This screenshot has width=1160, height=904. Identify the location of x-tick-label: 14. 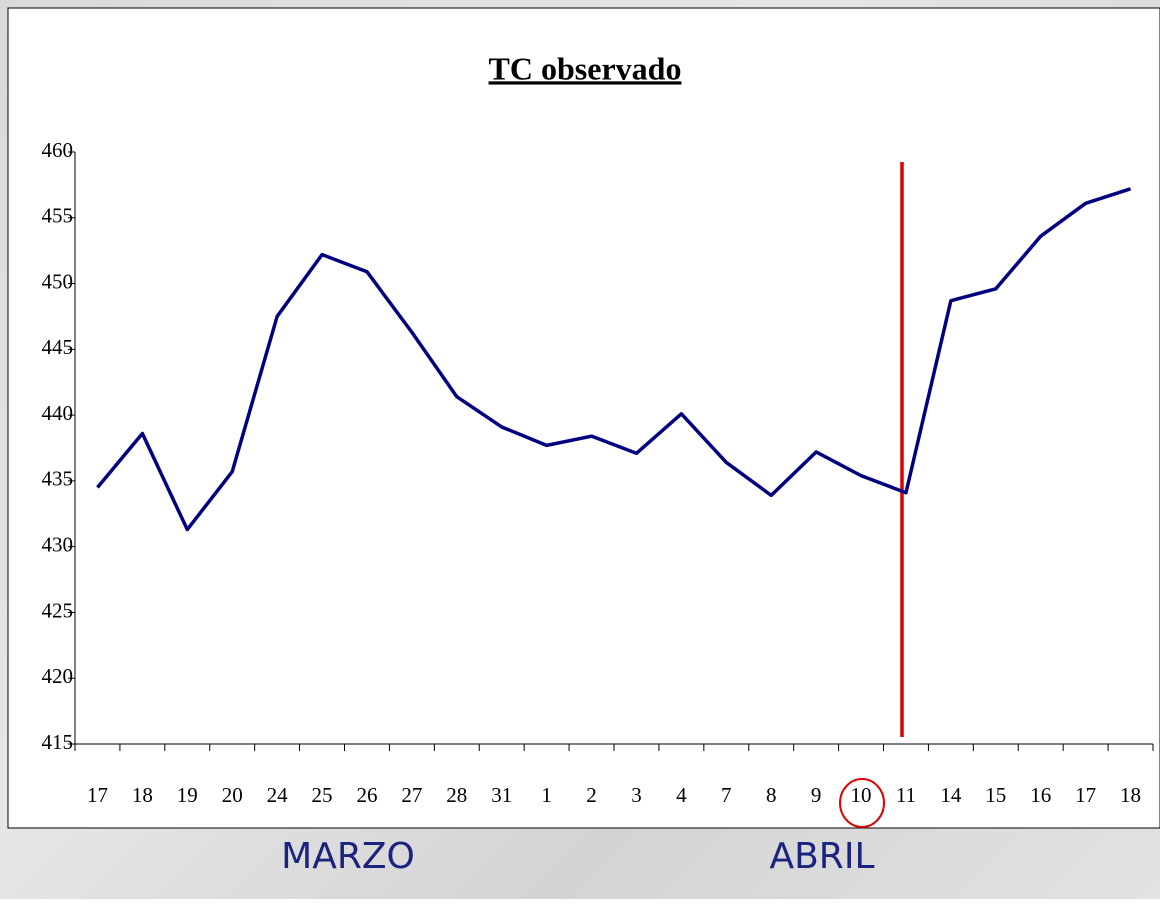
(951, 795).